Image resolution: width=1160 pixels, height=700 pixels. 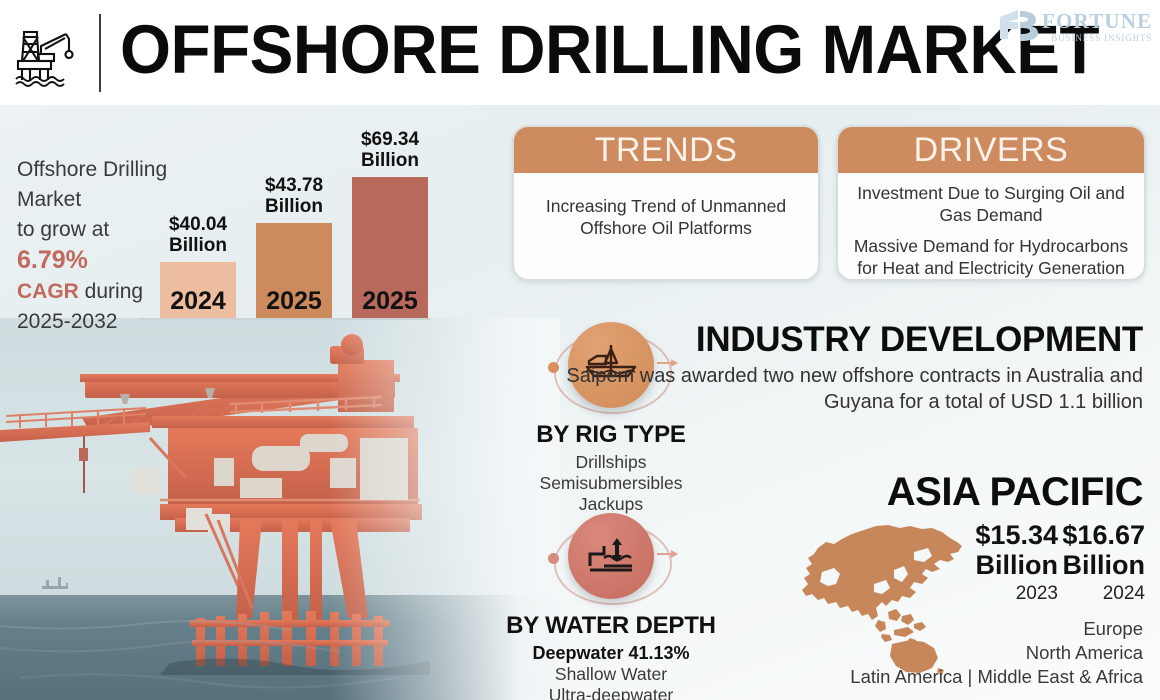 I want to click on stat-unit-0: Billion, so click(x=1017, y=565).